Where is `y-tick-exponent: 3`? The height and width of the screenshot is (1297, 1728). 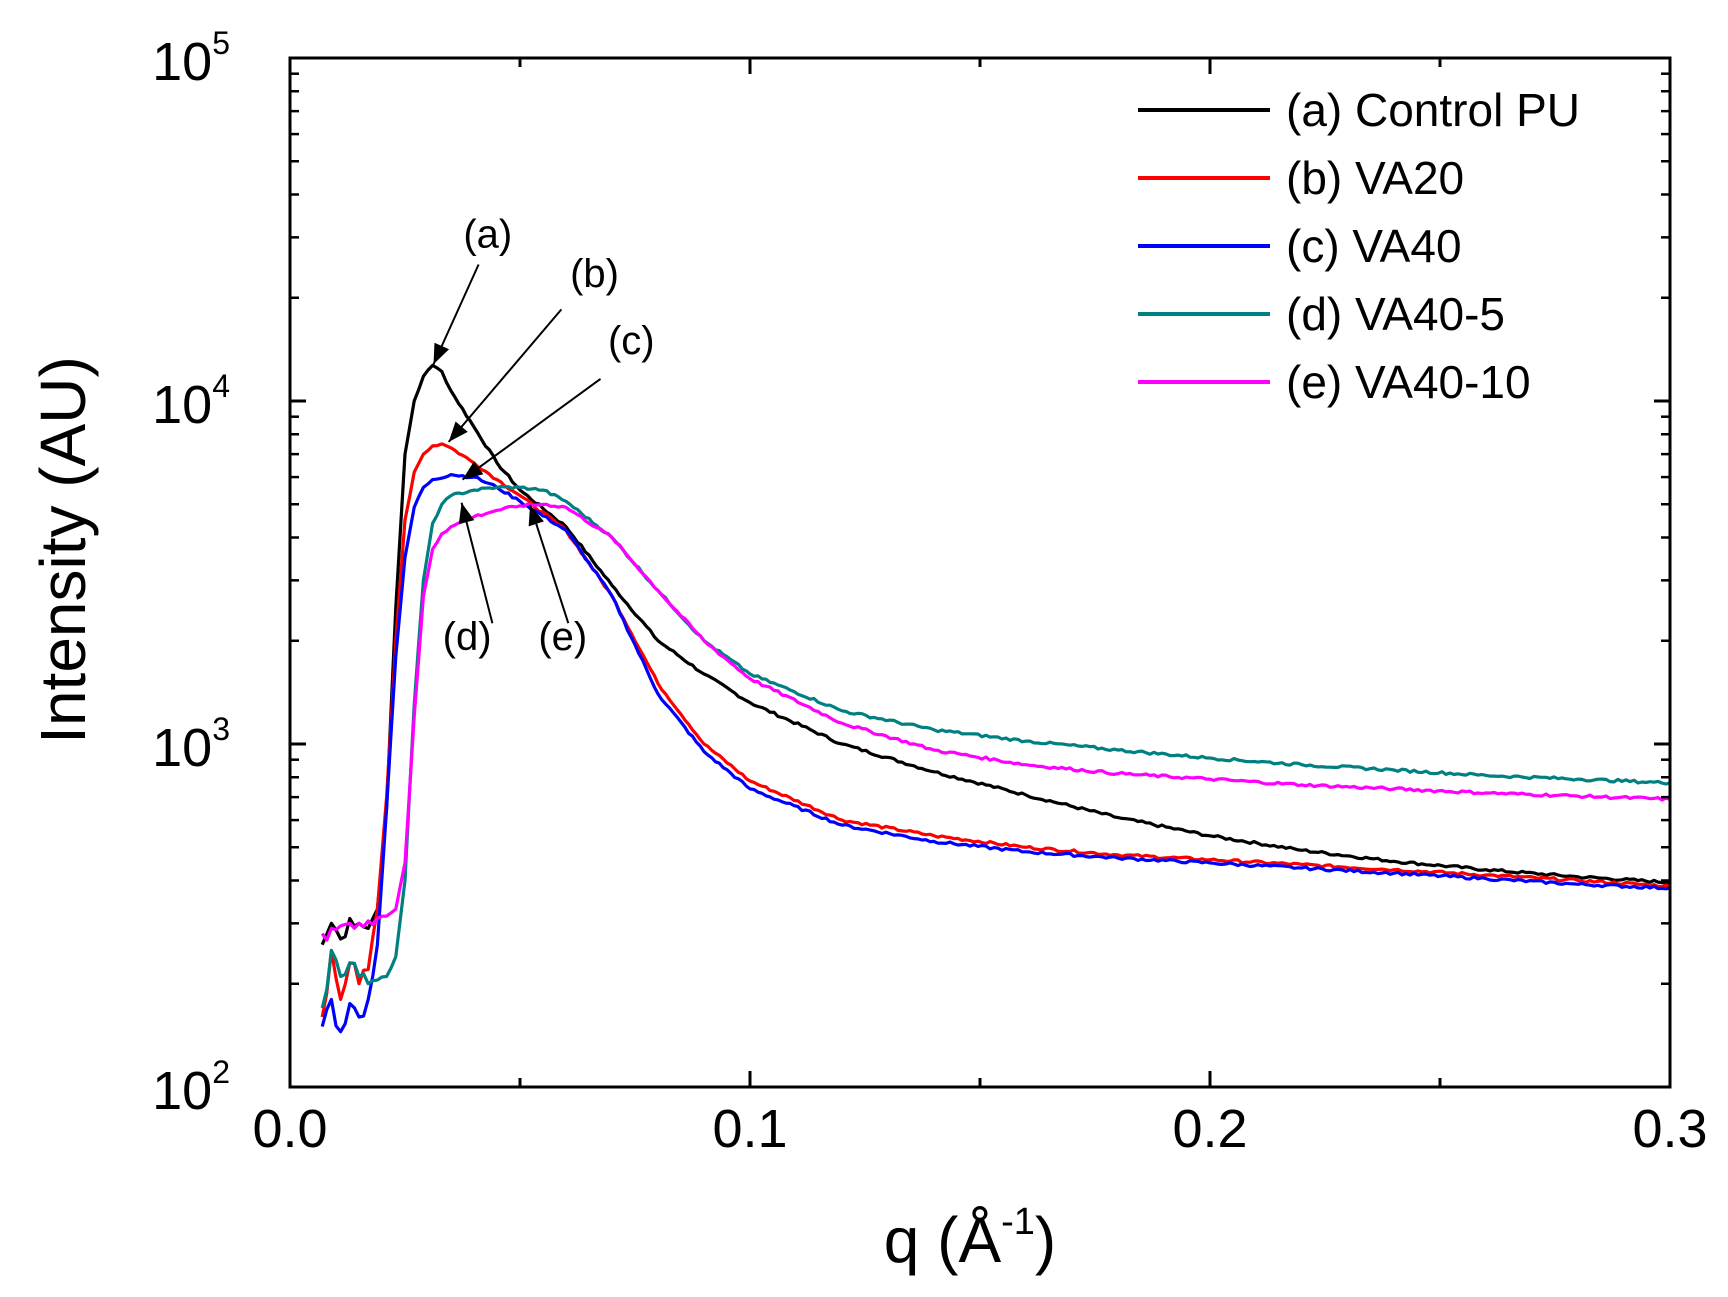 y-tick-exponent: 3 is located at coordinates (221, 729).